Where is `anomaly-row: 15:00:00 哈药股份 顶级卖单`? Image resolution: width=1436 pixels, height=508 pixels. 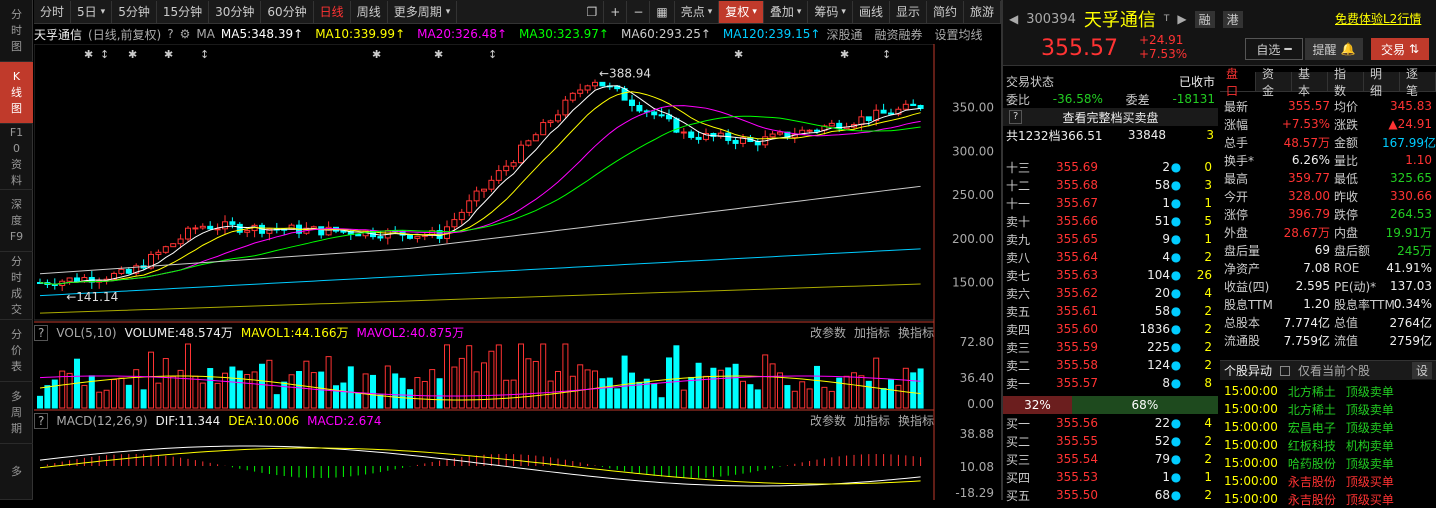
anomaly-row: 15:00:00 哈药股份 顶级卖单 is located at coordinates (1328, 463).